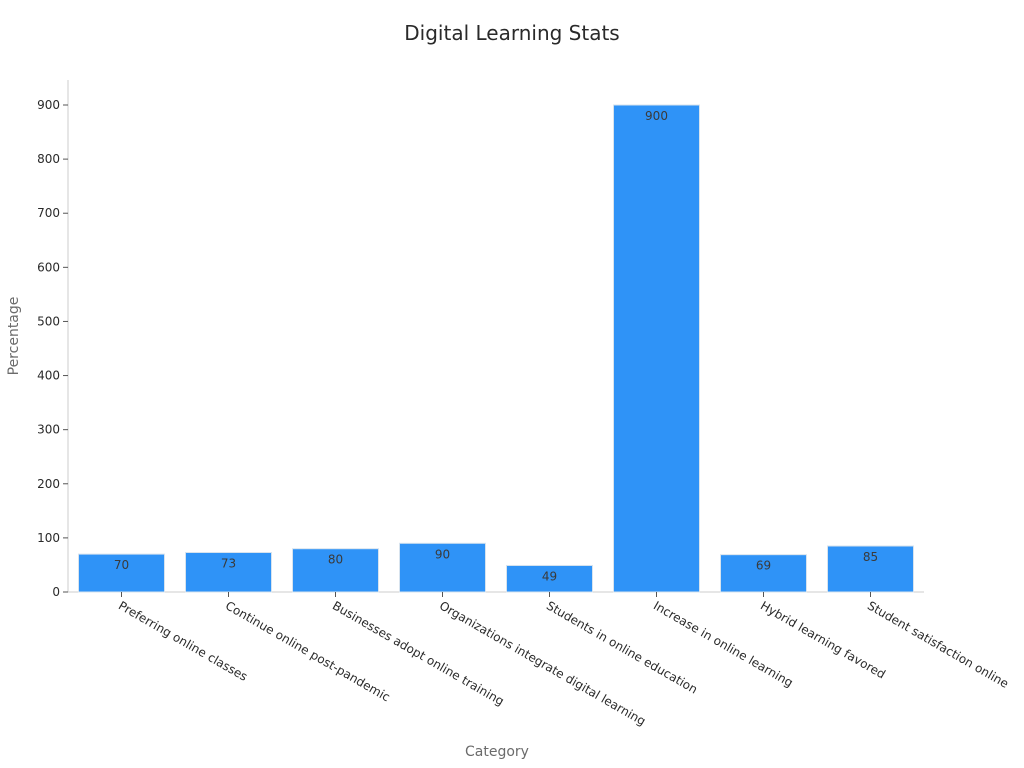 The image size is (1024, 768). I want to click on x-tick-label: Businesses adopt online training, so click(418, 653).